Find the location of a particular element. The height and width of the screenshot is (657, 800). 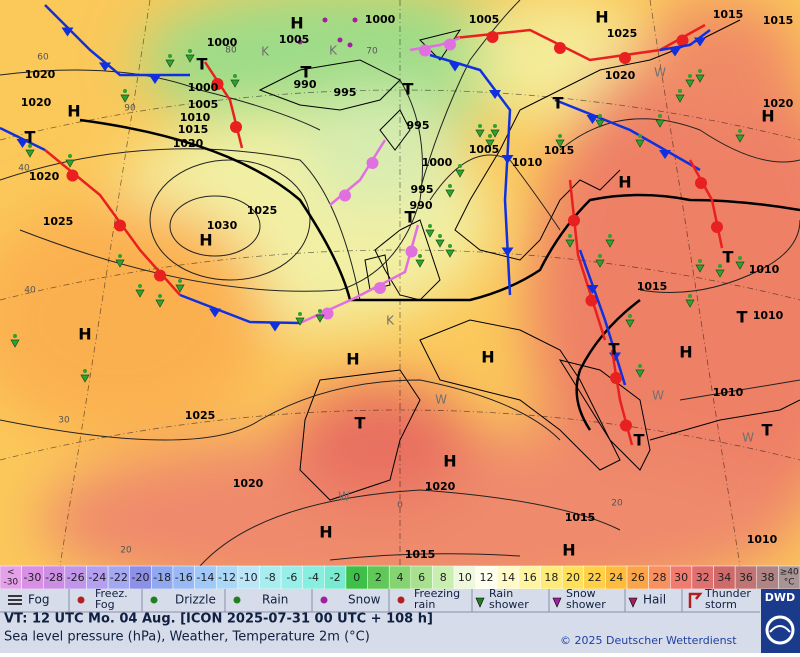

dwd-logo-wave is located at coordinates (780, 629).